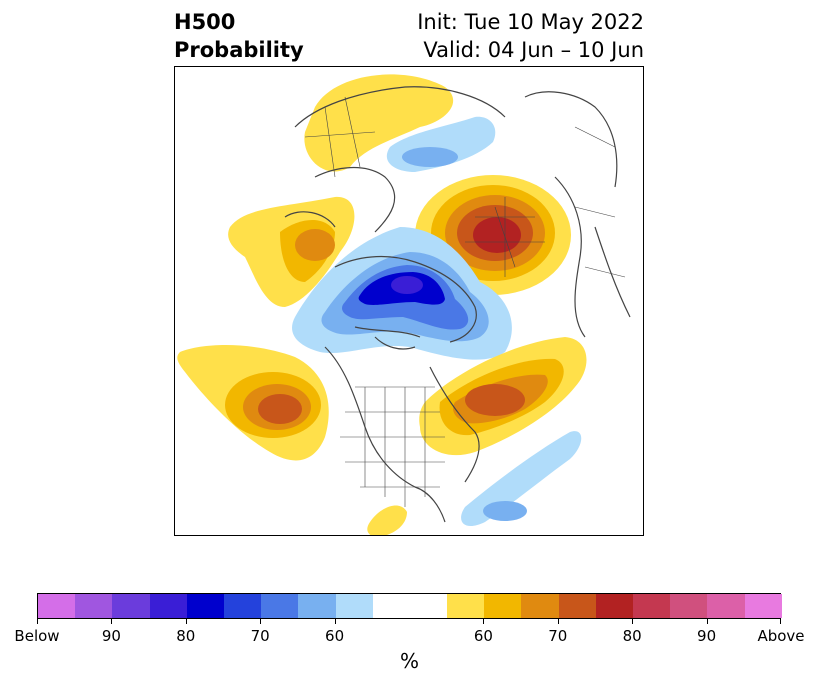 The height and width of the screenshot is (686, 819). I want to click on colorbar-tick-label: Below, so click(37, 636).